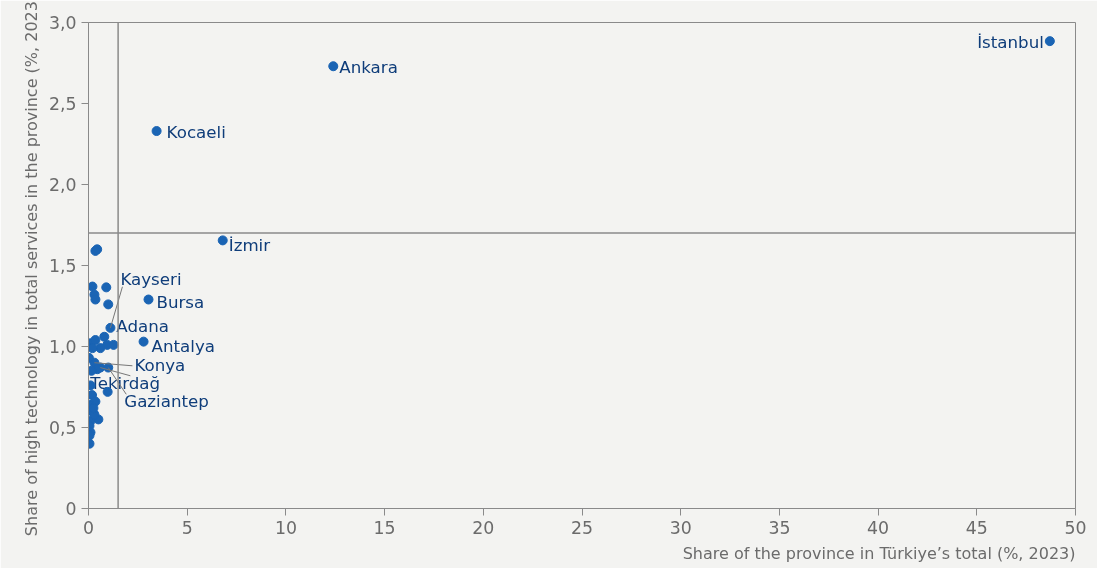 This screenshot has width=1097, height=568. What do you see at coordinates (62, 104) in the screenshot?
I see `y-tick-label: 2,5` at bounding box center [62, 104].